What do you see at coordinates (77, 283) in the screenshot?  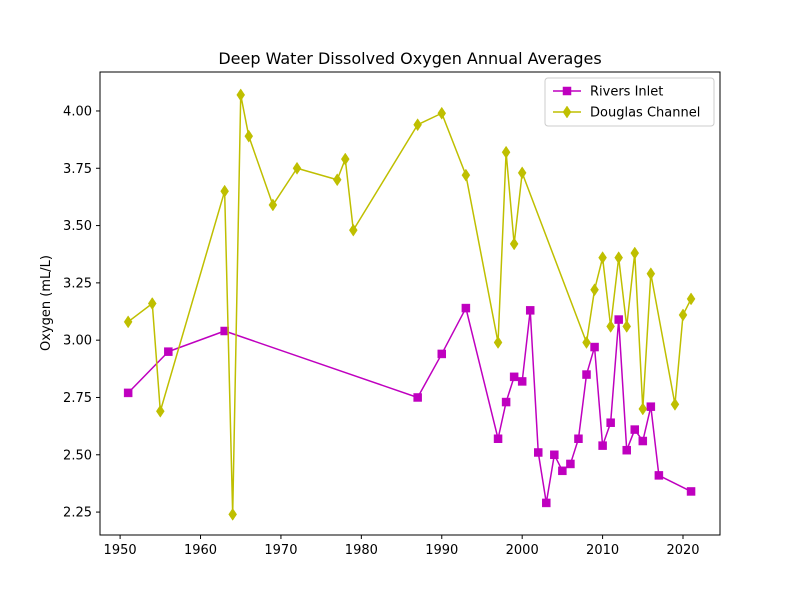 I see `y-tick-label: 3.25` at bounding box center [77, 283].